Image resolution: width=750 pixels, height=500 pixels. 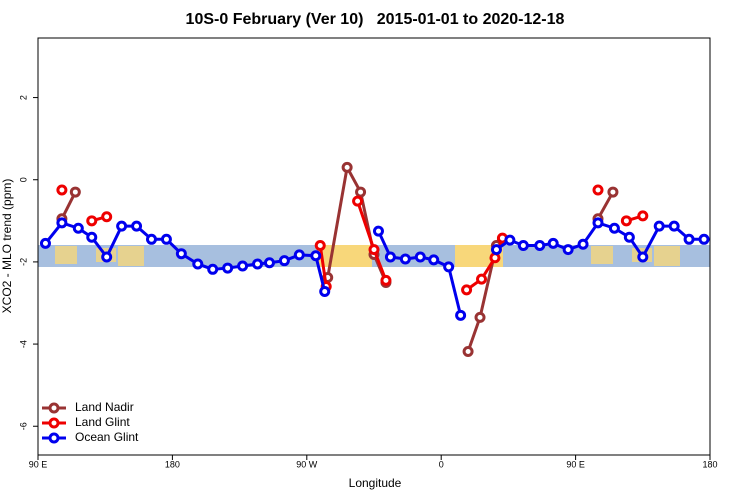 What do you see at coordinates (375, 483) in the screenshot?
I see `x-axis-label: Longitude` at bounding box center [375, 483].